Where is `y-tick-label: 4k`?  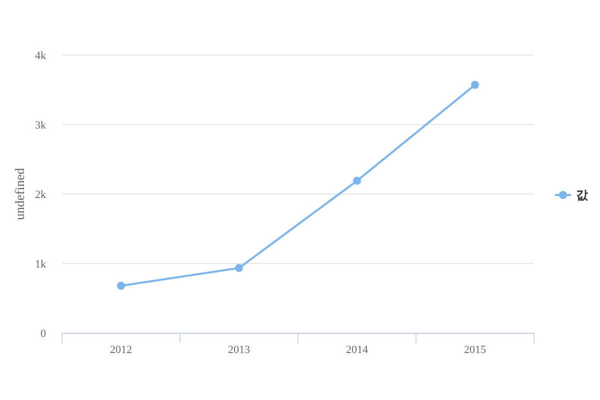 y-tick-label: 4k is located at coordinates (40, 56).